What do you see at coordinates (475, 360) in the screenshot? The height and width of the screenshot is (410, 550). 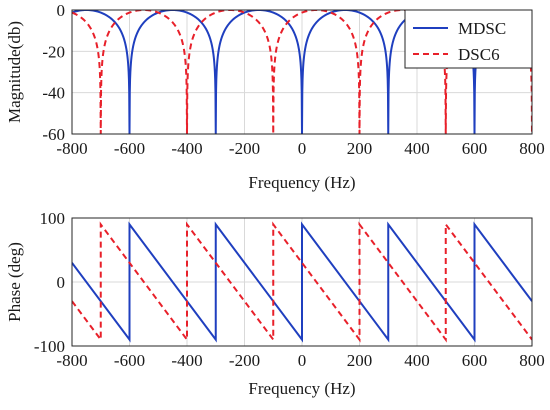 I see `phase-xtick-label: 600` at bounding box center [475, 360].